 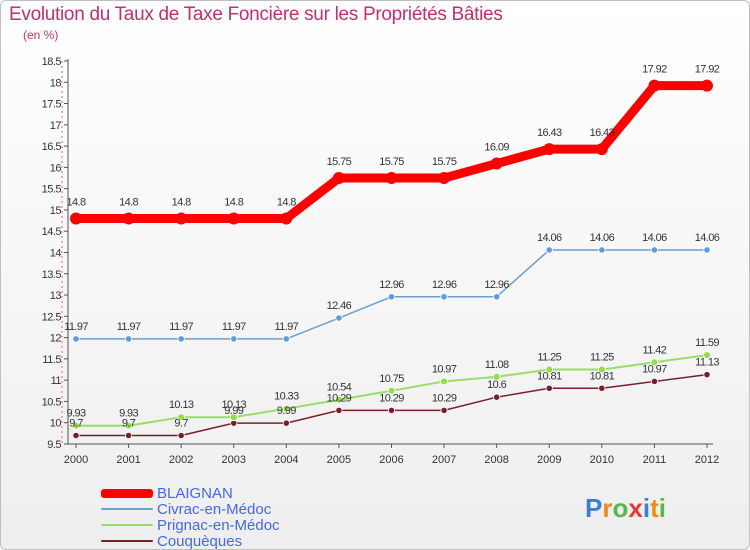 I want to click on data-label: 11.08, so click(x=497, y=365).